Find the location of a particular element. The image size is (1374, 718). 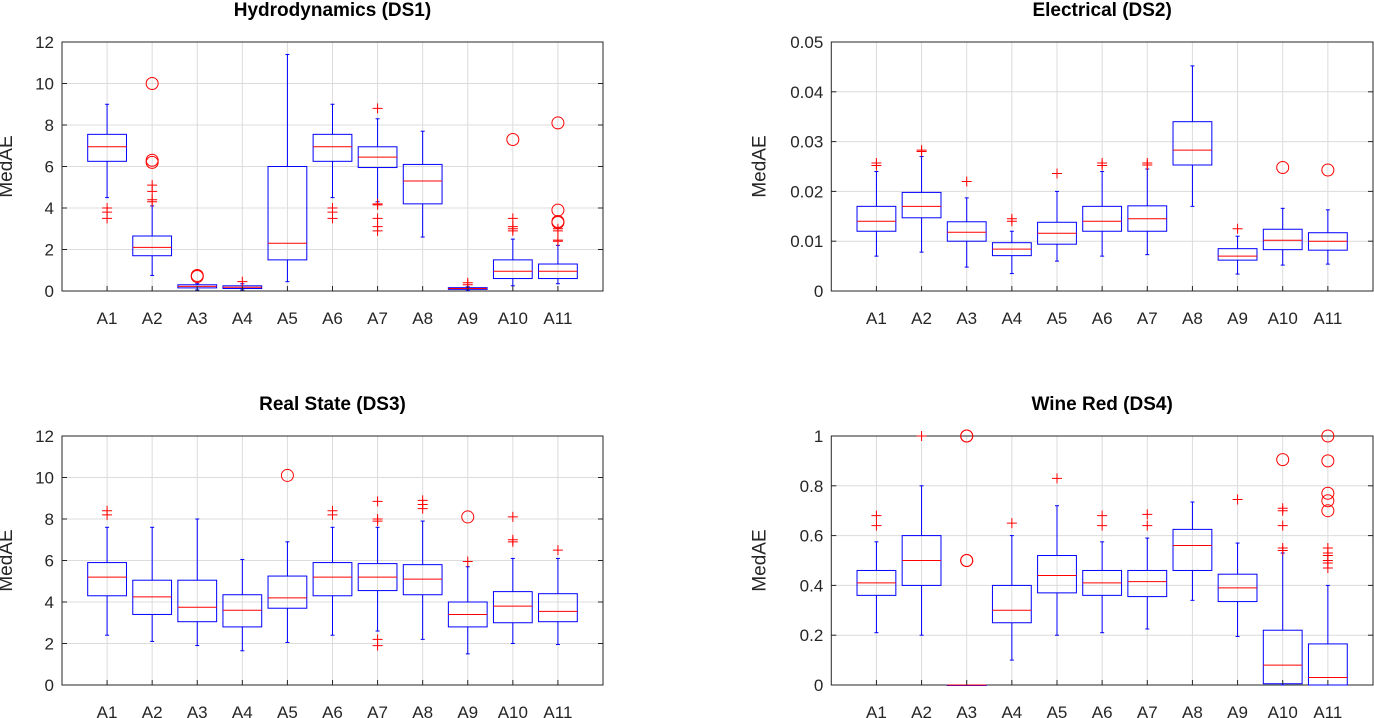

y-tick-label: 1 is located at coordinates (818, 436).